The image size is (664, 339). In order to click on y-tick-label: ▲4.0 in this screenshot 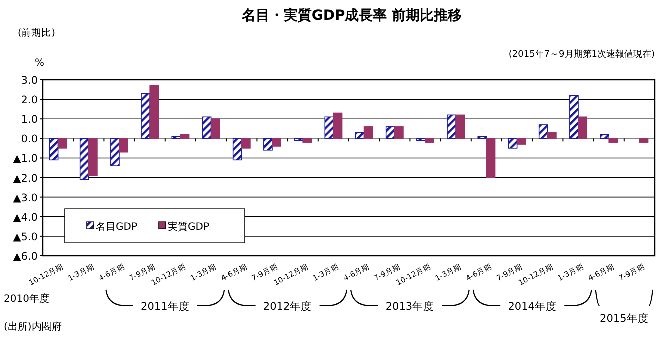, I will do `click(25, 218)`.